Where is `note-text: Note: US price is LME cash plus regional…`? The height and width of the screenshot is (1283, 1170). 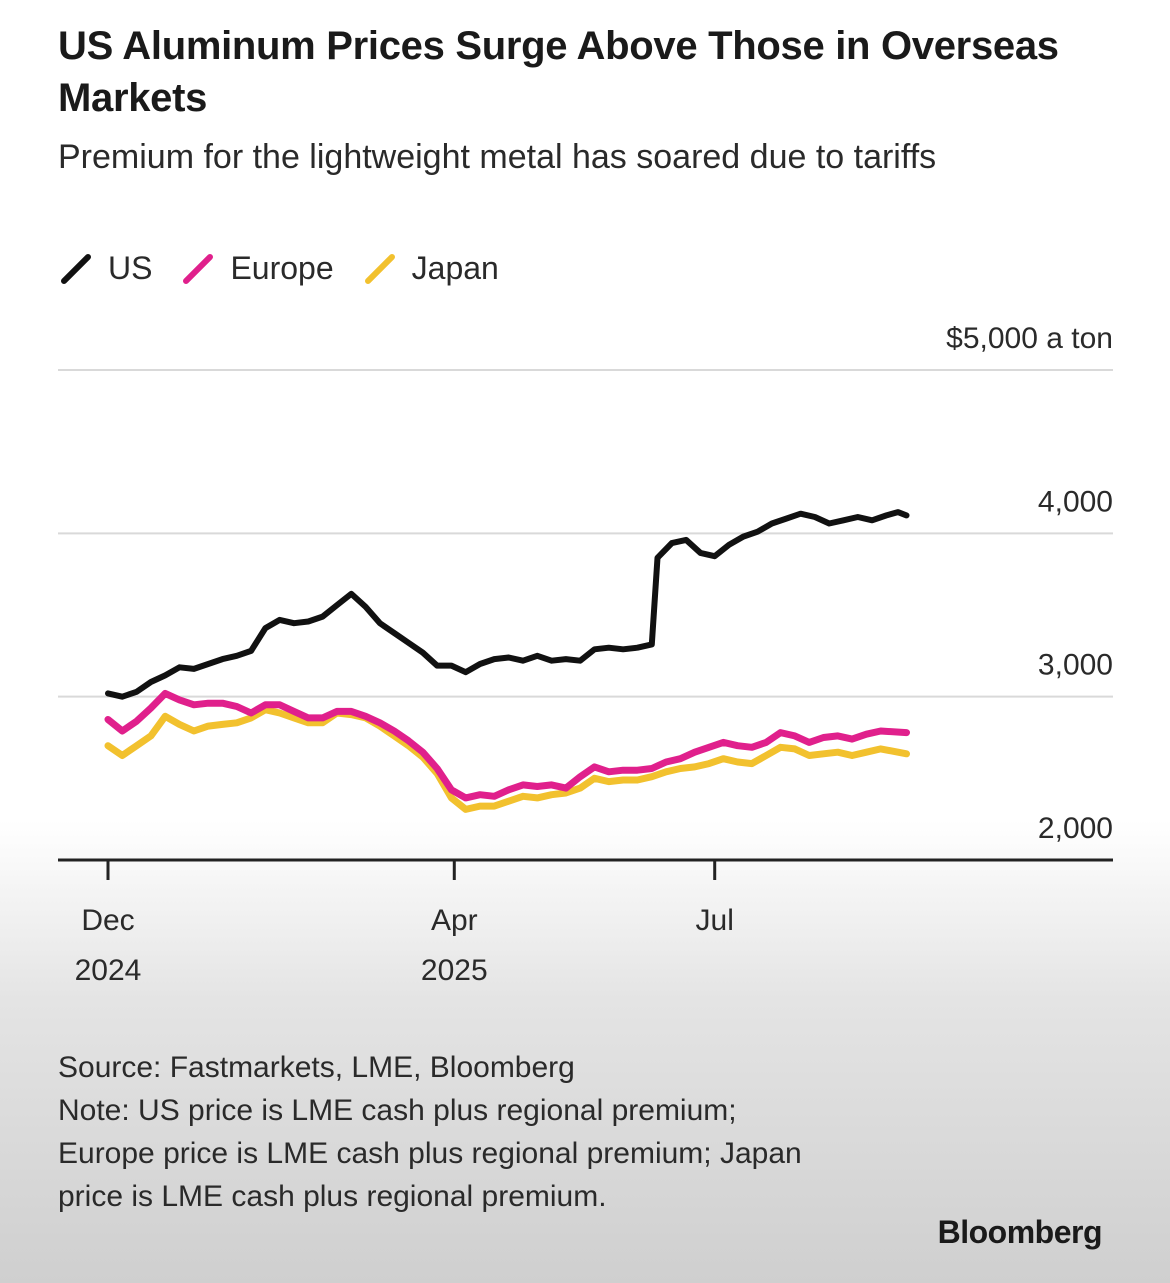
note-text: Note: US price is LME cash plus regional… is located at coordinates (430, 1153).